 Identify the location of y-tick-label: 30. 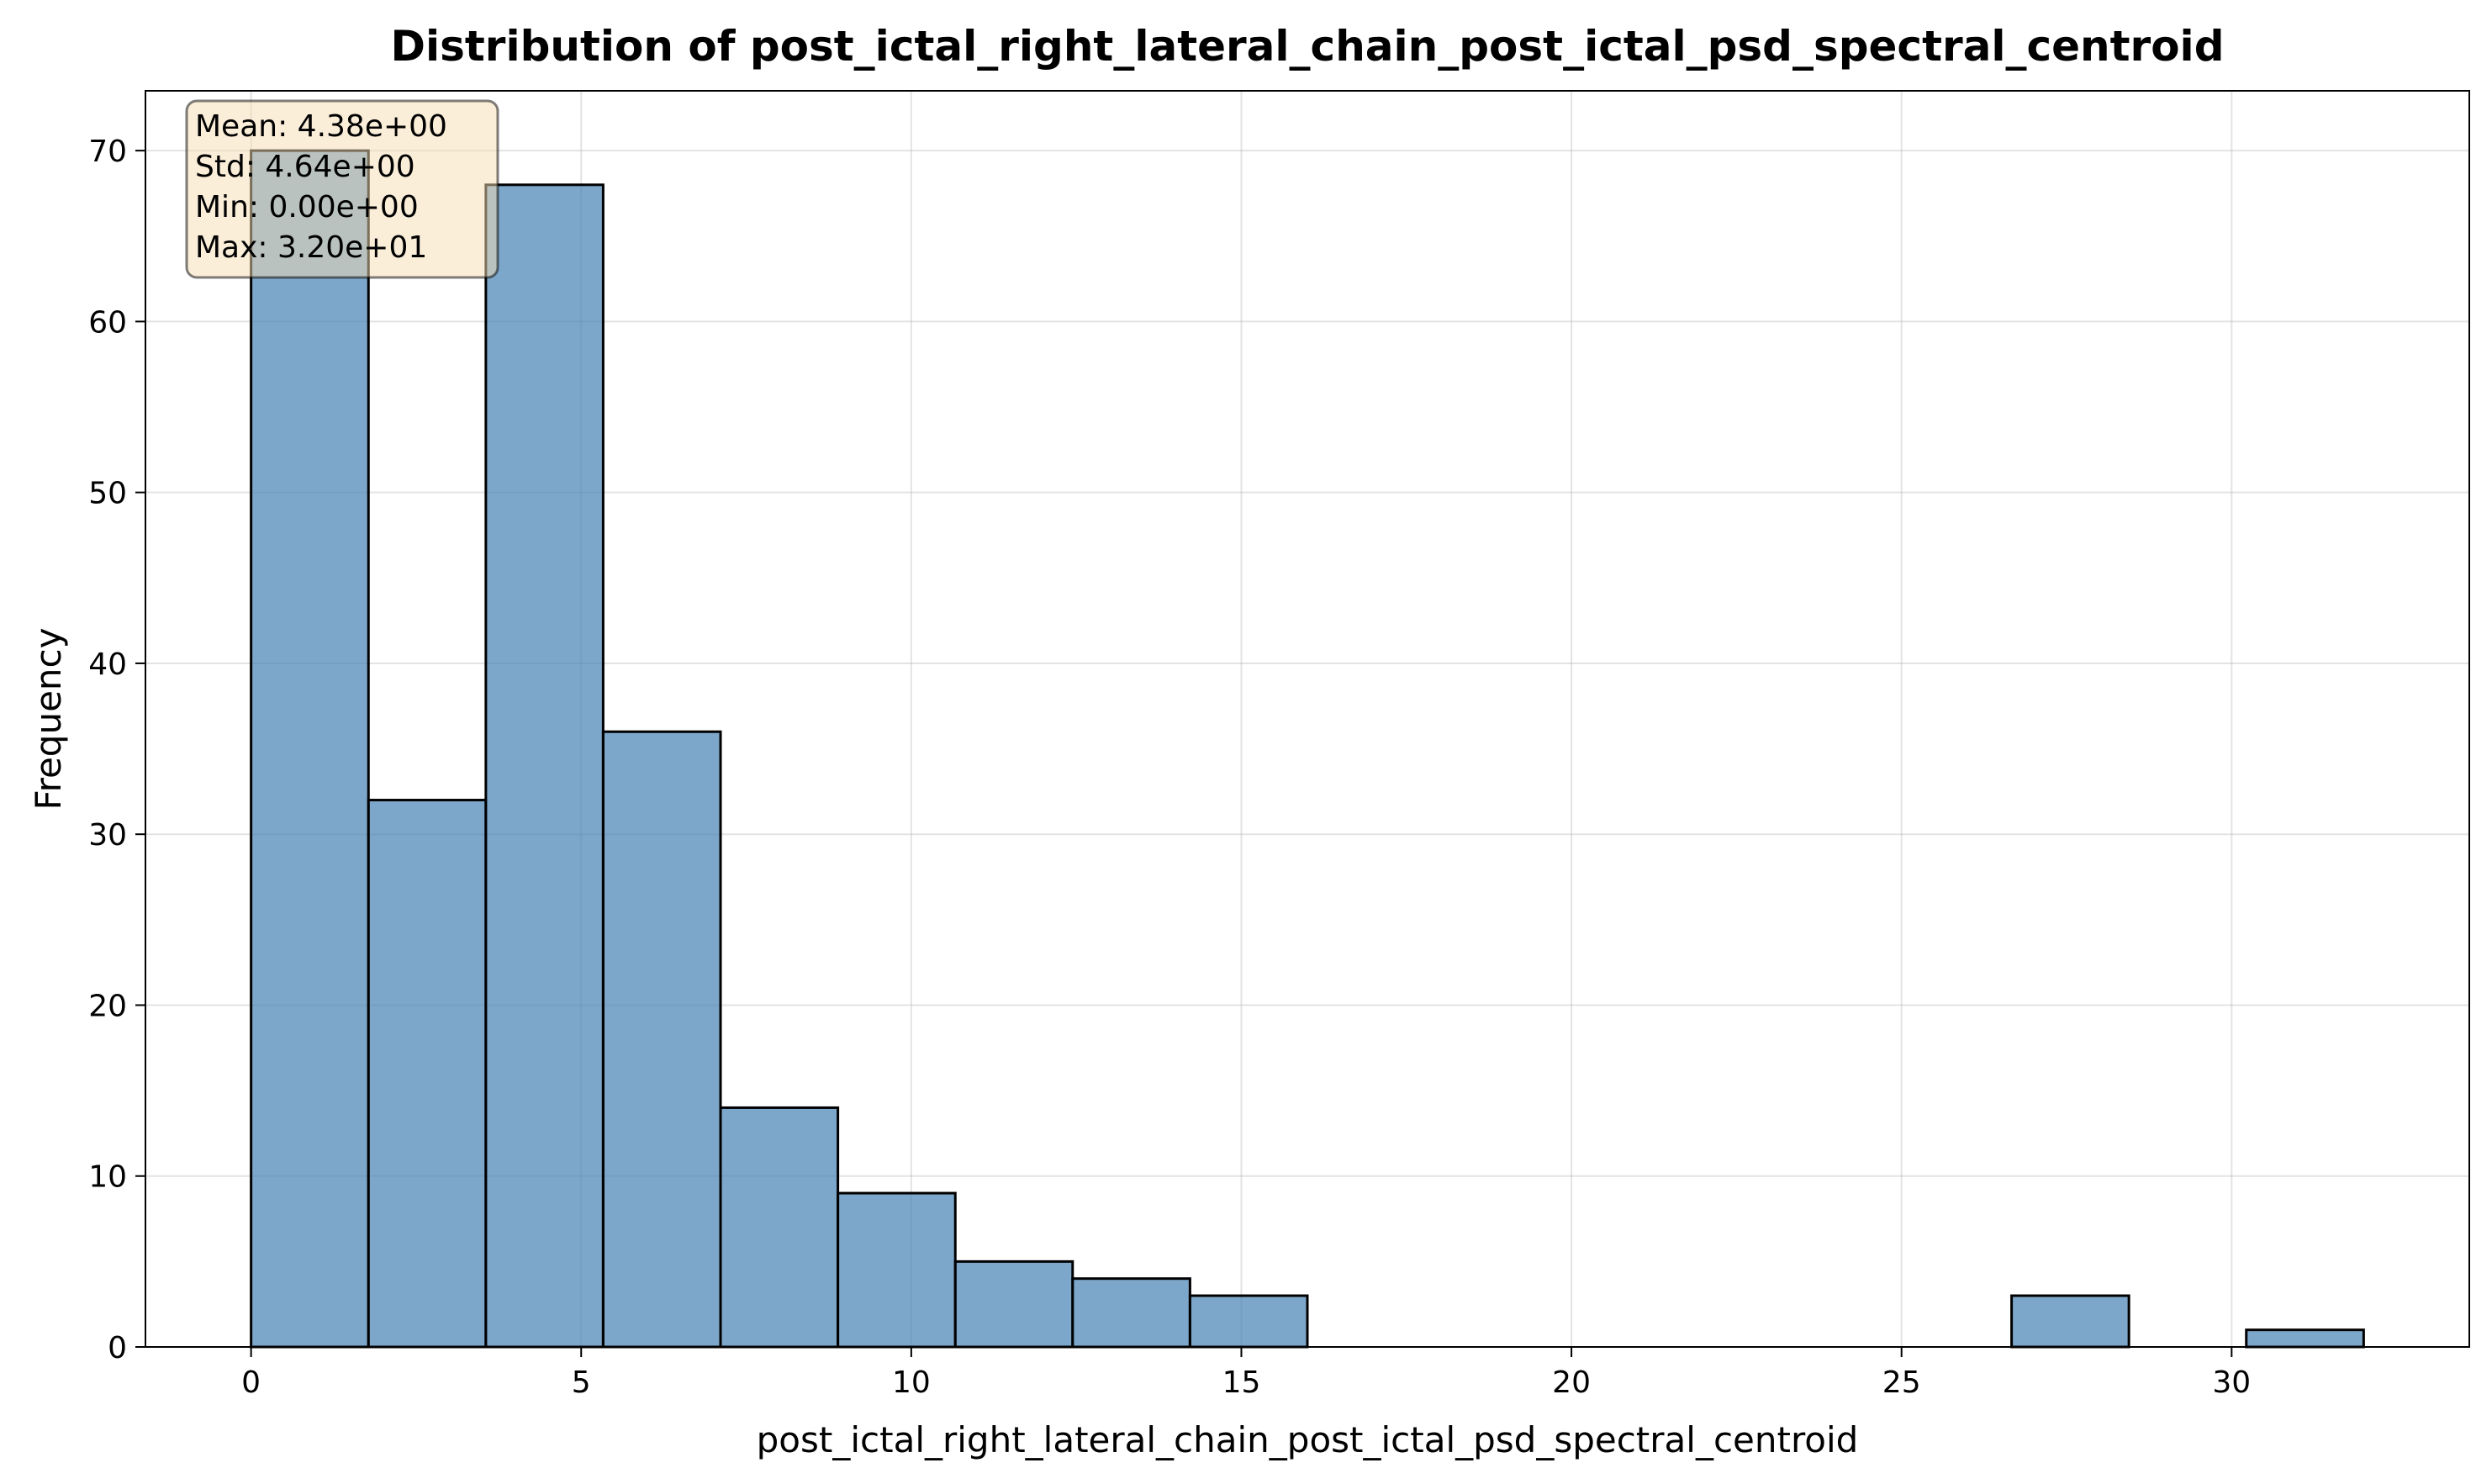
(107, 835).